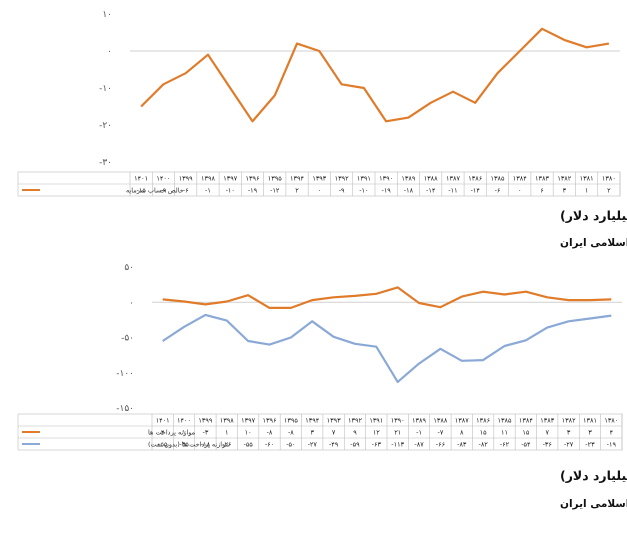 This screenshot has width=627, height=535. What do you see at coordinates (419, 445) in the screenshot?
I see `data-label: -۸۷` at bounding box center [419, 445].